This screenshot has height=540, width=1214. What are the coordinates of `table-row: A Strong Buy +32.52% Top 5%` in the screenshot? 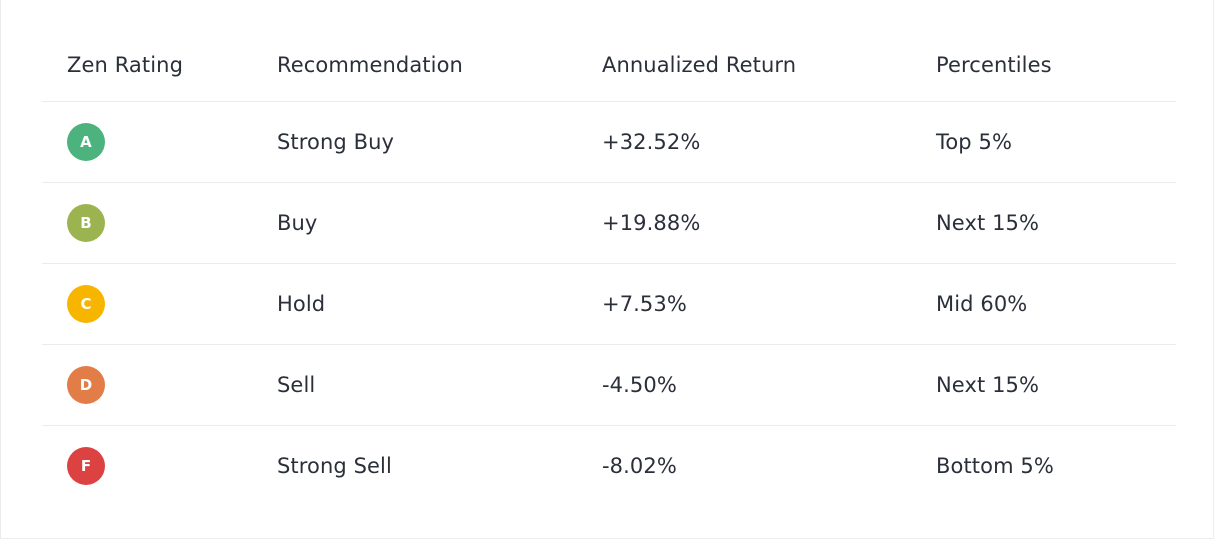 It's located at (609, 142).